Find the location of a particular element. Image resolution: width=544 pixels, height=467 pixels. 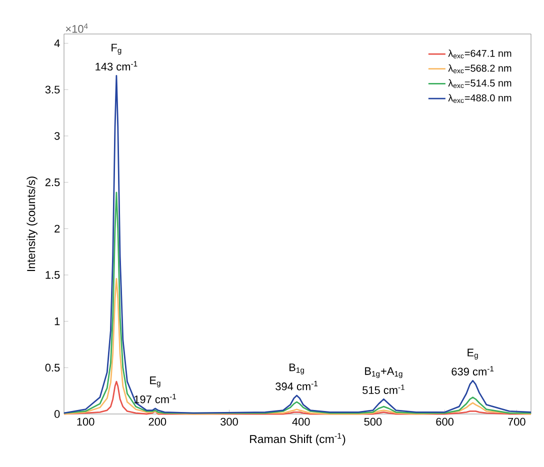

y-axis-title: Intensity (counts/s) is located at coordinates (32, 224).